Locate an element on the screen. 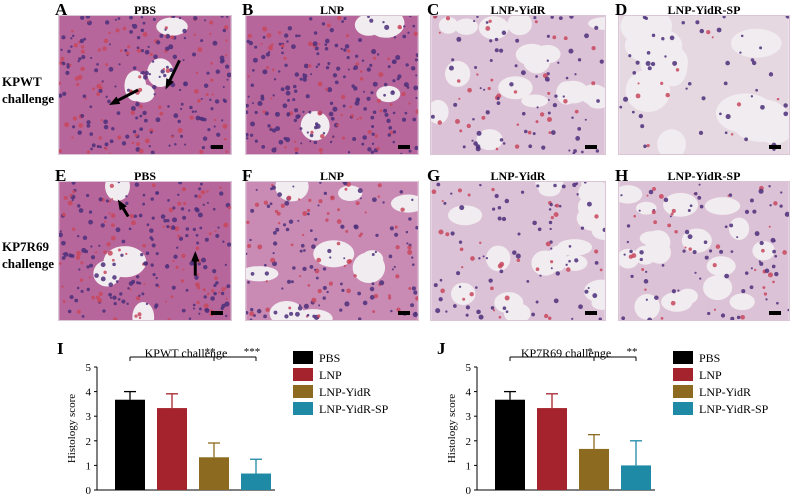 Image resolution: width=791 pixels, height=500 pixels. micrograph-title-d: LNP-YidR-SP is located at coordinates (704, 10).